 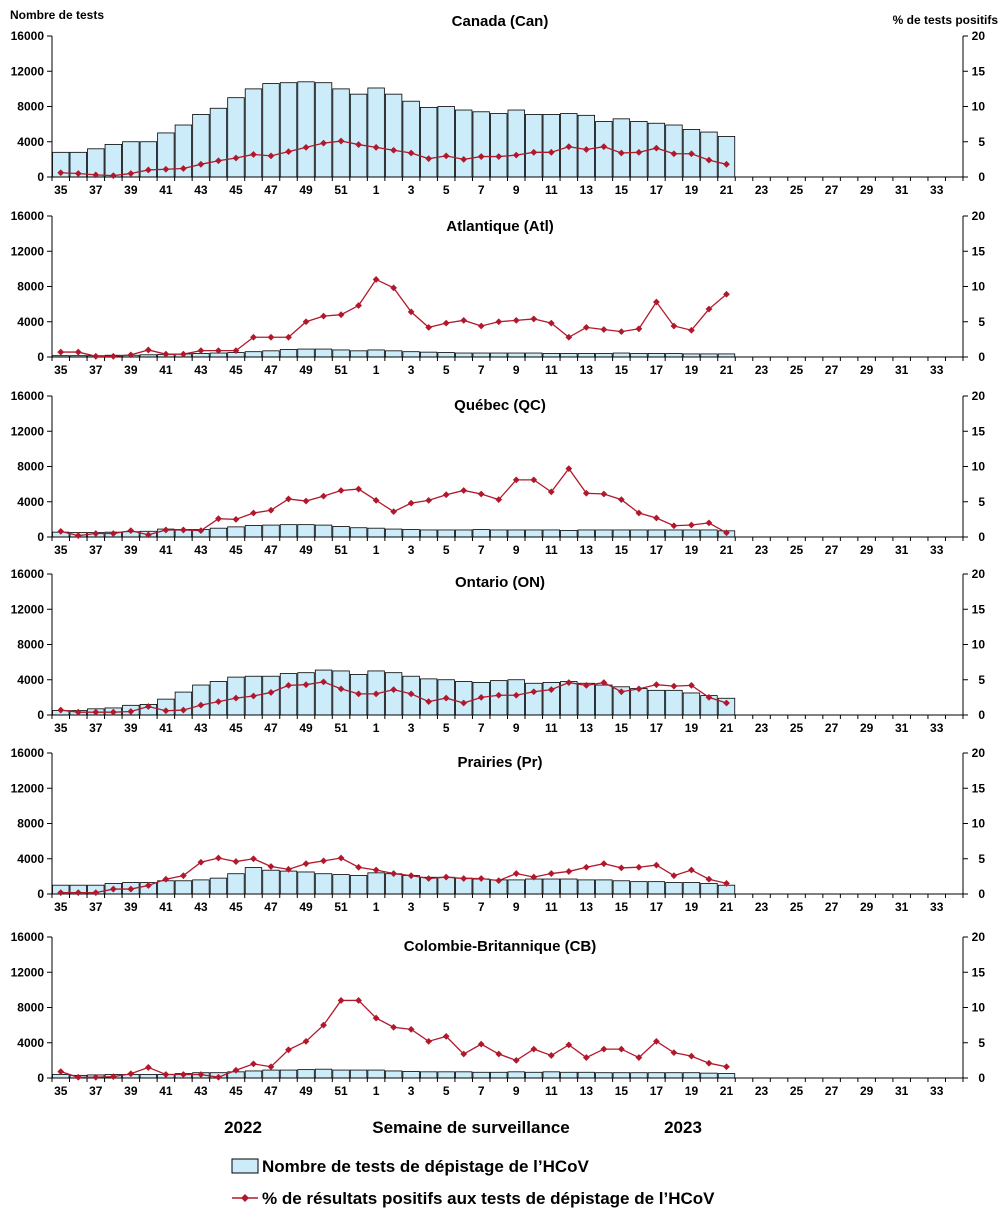 I want to click on x-tick-label: 1, so click(x=376, y=190).